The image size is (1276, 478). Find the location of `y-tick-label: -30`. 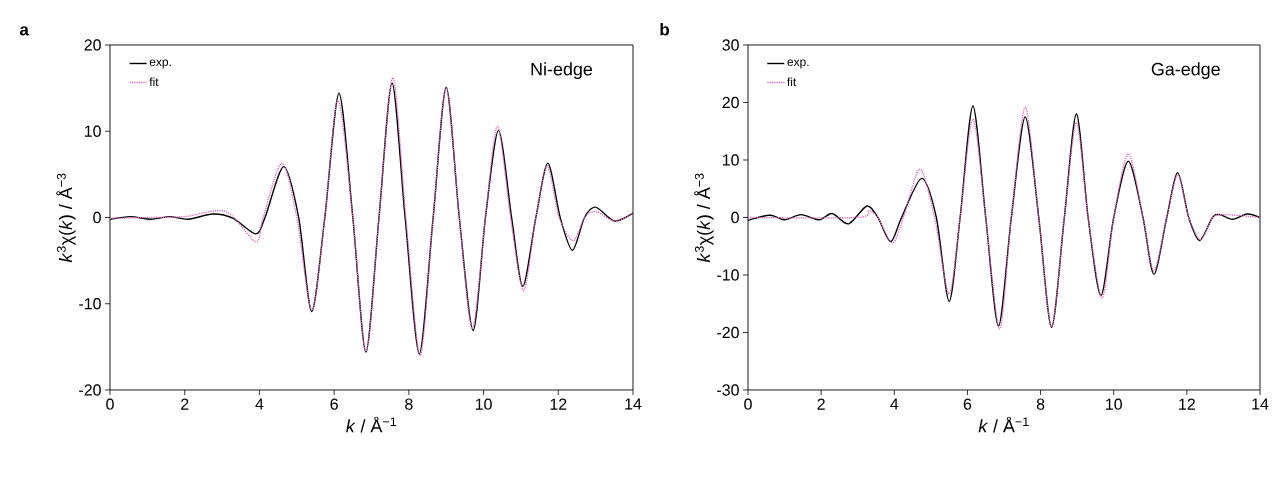

y-tick-label: -30 is located at coordinates (728, 390).